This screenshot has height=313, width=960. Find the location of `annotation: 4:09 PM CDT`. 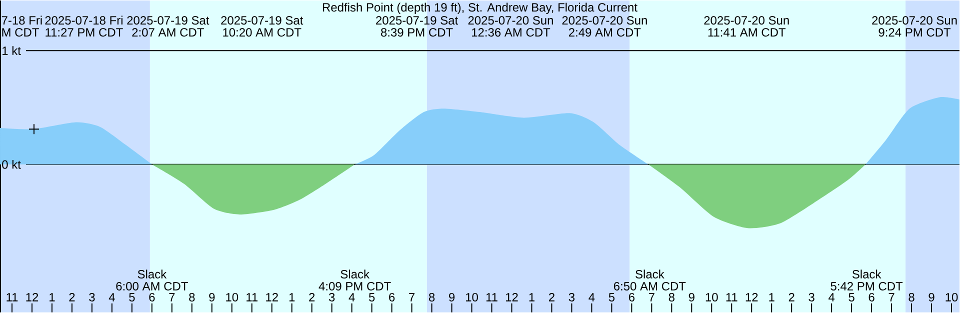

annotation: 4:09 PM CDT is located at coordinates (354, 286).